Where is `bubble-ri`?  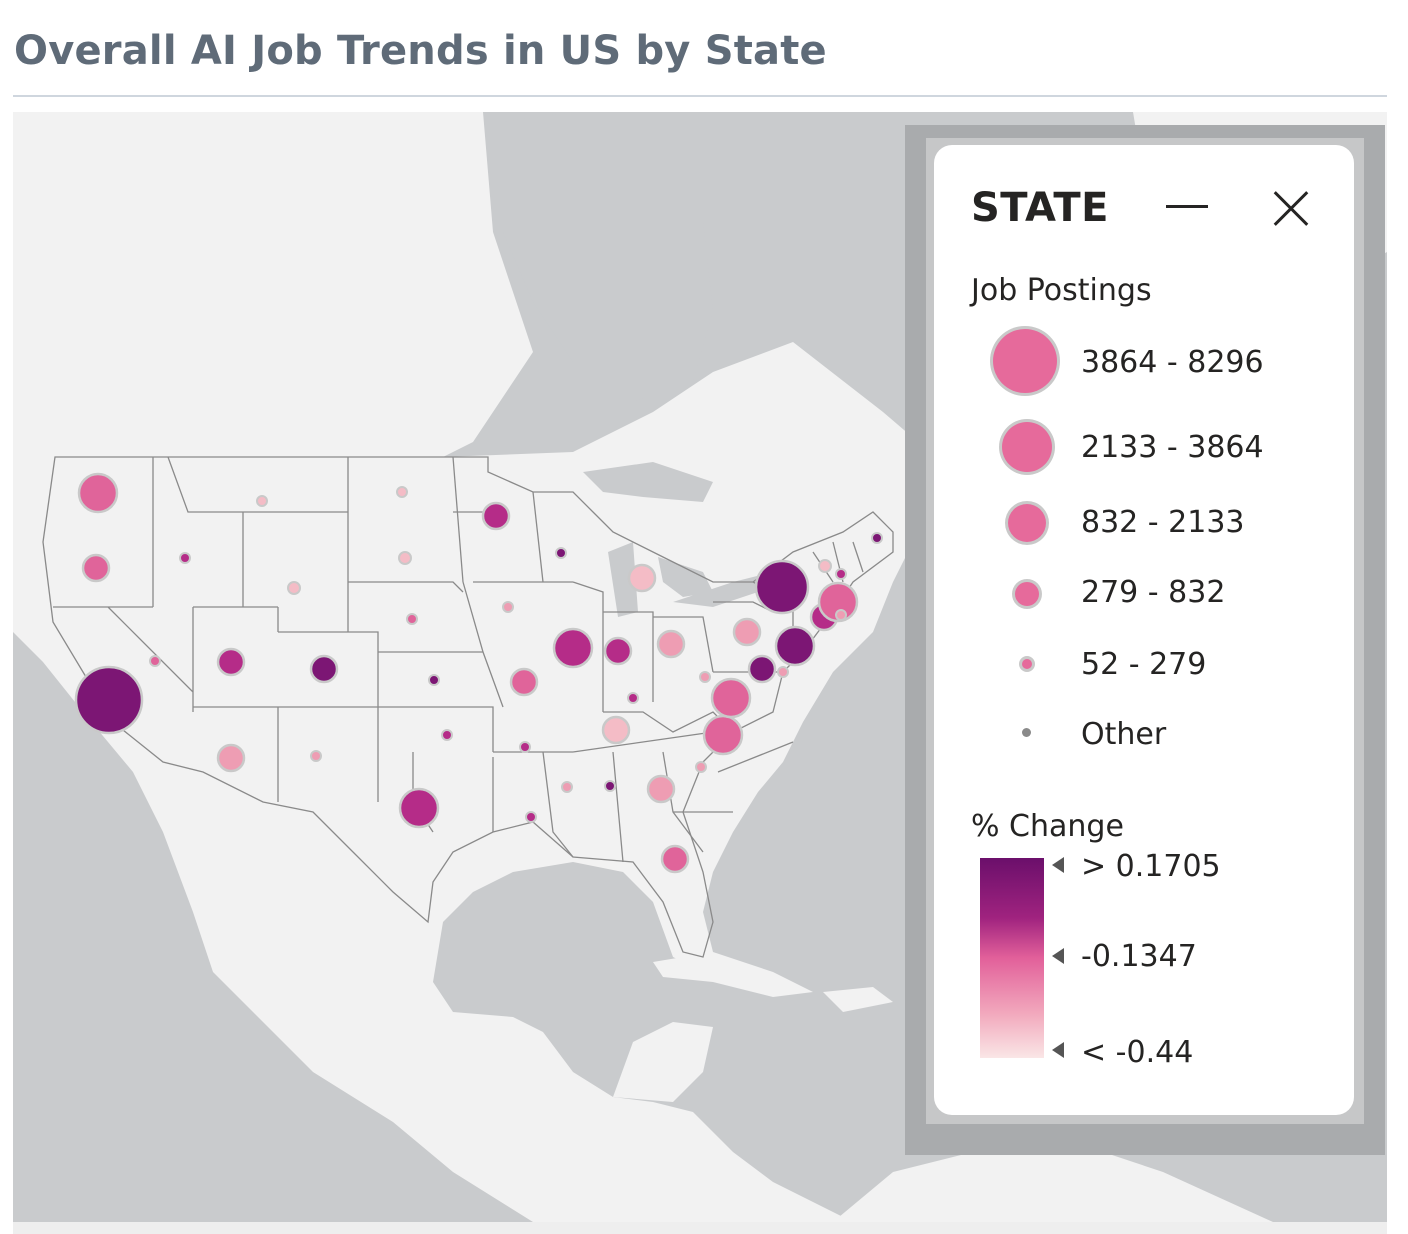 bubble-ri is located at coordinates (841, 615).